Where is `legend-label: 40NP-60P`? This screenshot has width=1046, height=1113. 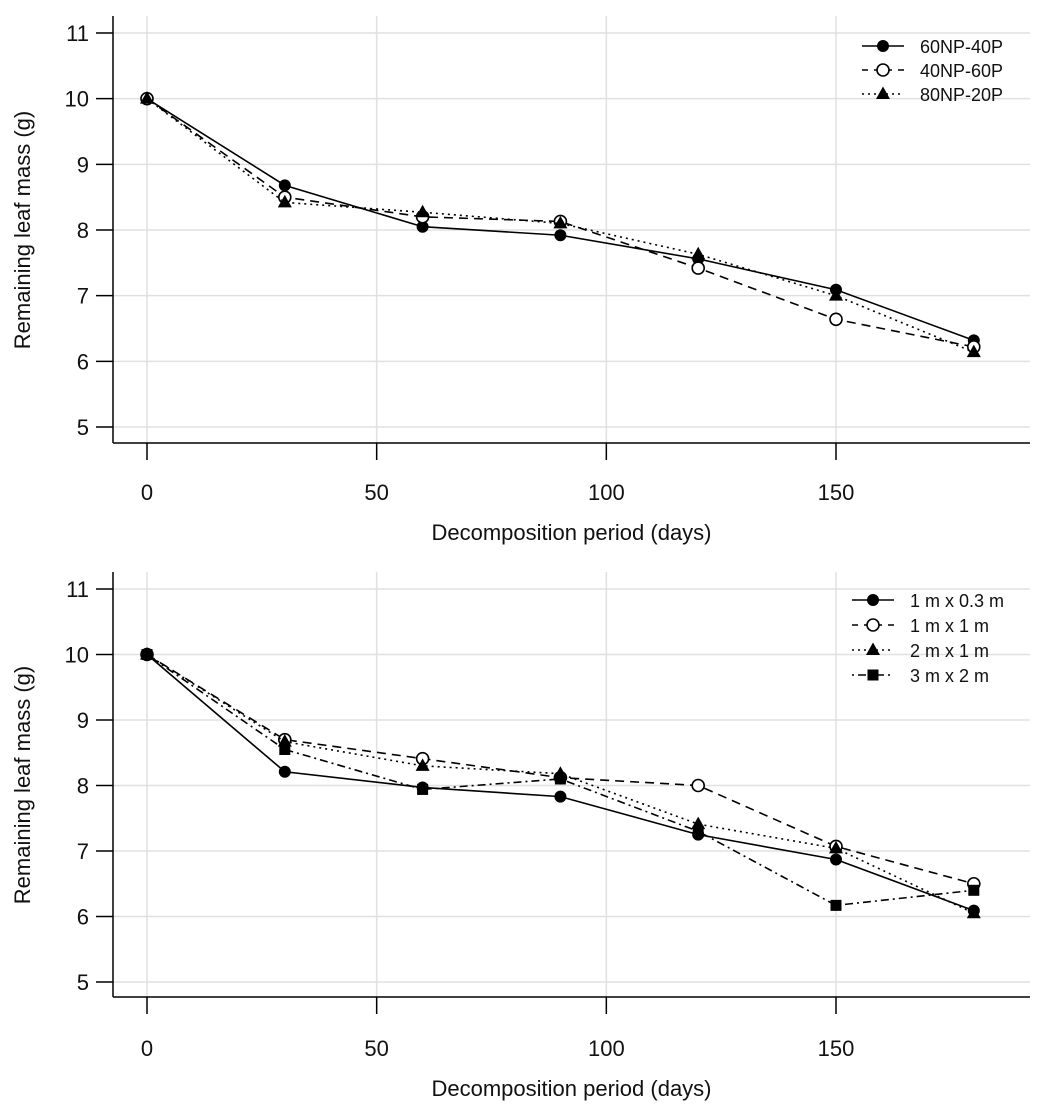 legend-label: 40NP-60P is located at coordinates (961, 71).